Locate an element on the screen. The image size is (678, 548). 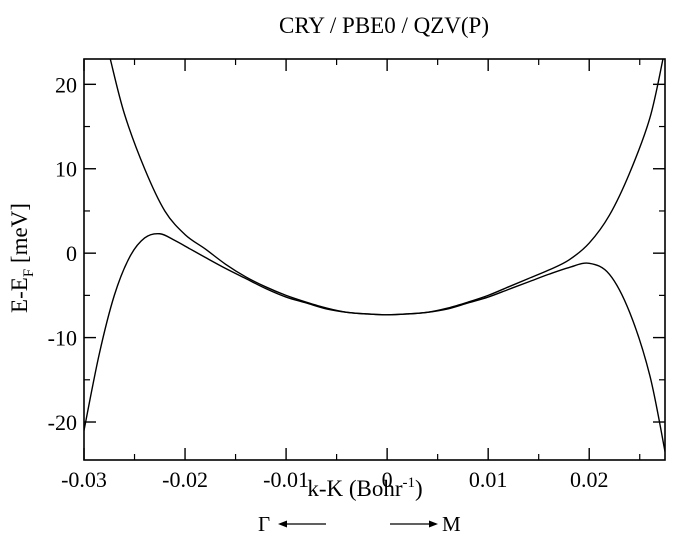
x-axis-label-sup: -1 is located at coordinates (409, 483).